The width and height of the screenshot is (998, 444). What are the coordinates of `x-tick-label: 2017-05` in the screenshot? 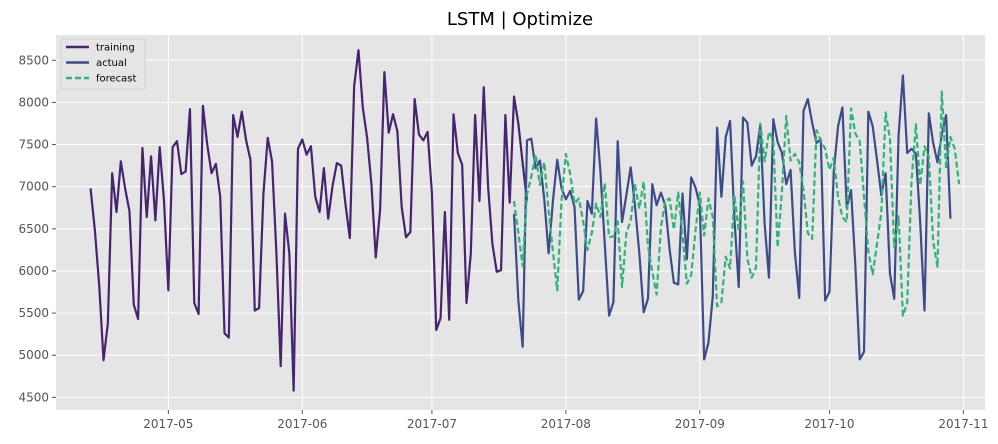 It's located at (168, 424).